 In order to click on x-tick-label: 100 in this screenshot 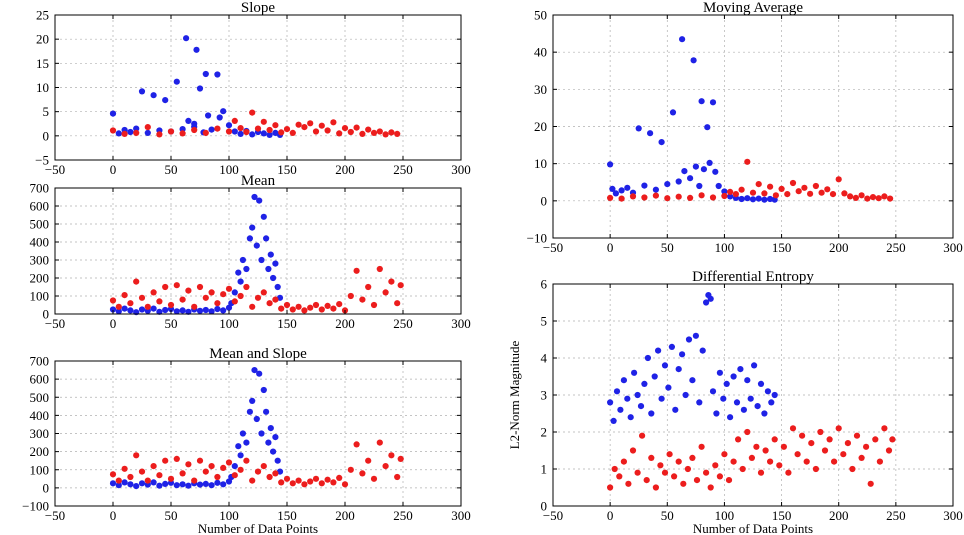, I will do `click(725, 247)`.